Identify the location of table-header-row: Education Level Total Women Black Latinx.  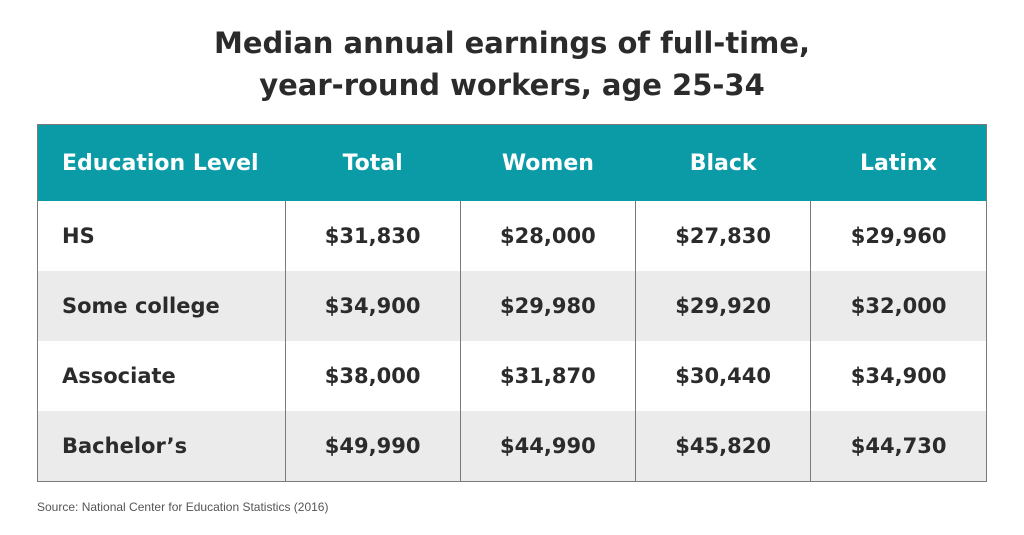
(512, 163).